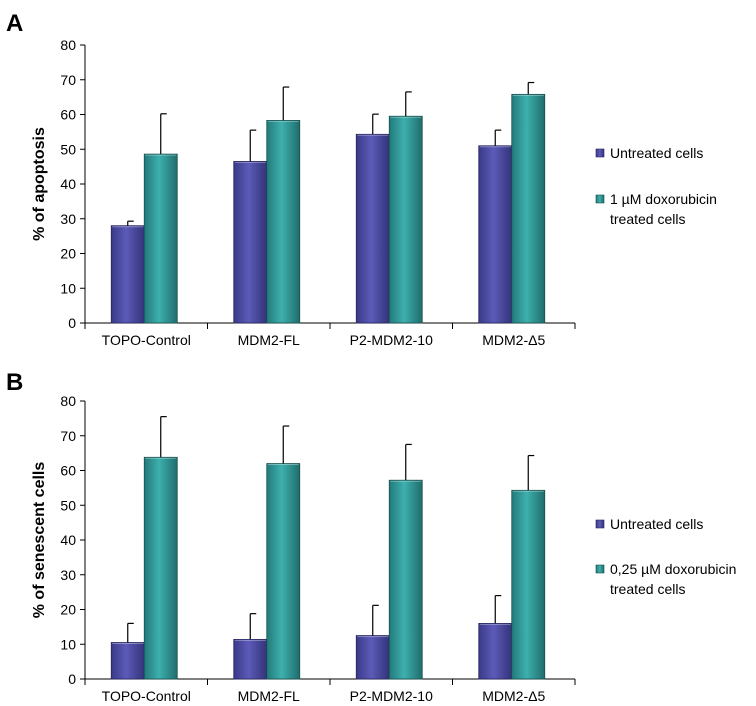 Image resolution: width=756 pixels, height=706 pixels. What do you see at coordinates (14, 23) in the screenshot?
I see `panel-label: A` at bounding box center [14, 23].